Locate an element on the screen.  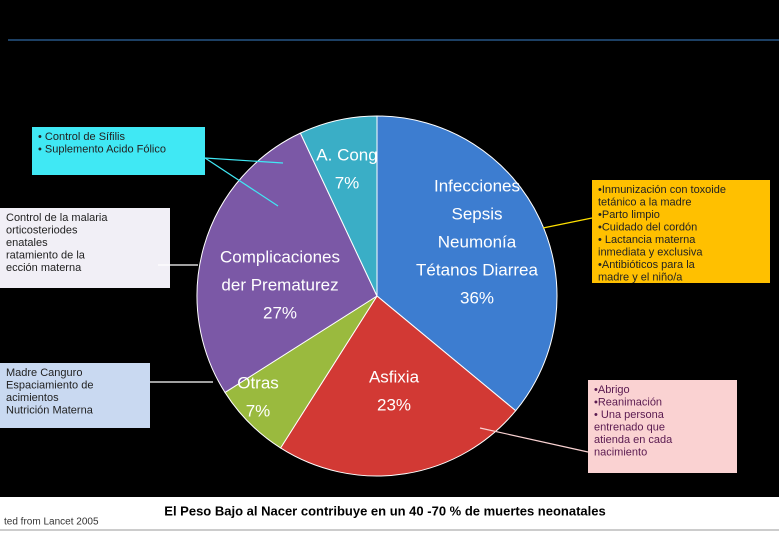
source: ted from Lancet 2005 is located at coordinates (51, 522).